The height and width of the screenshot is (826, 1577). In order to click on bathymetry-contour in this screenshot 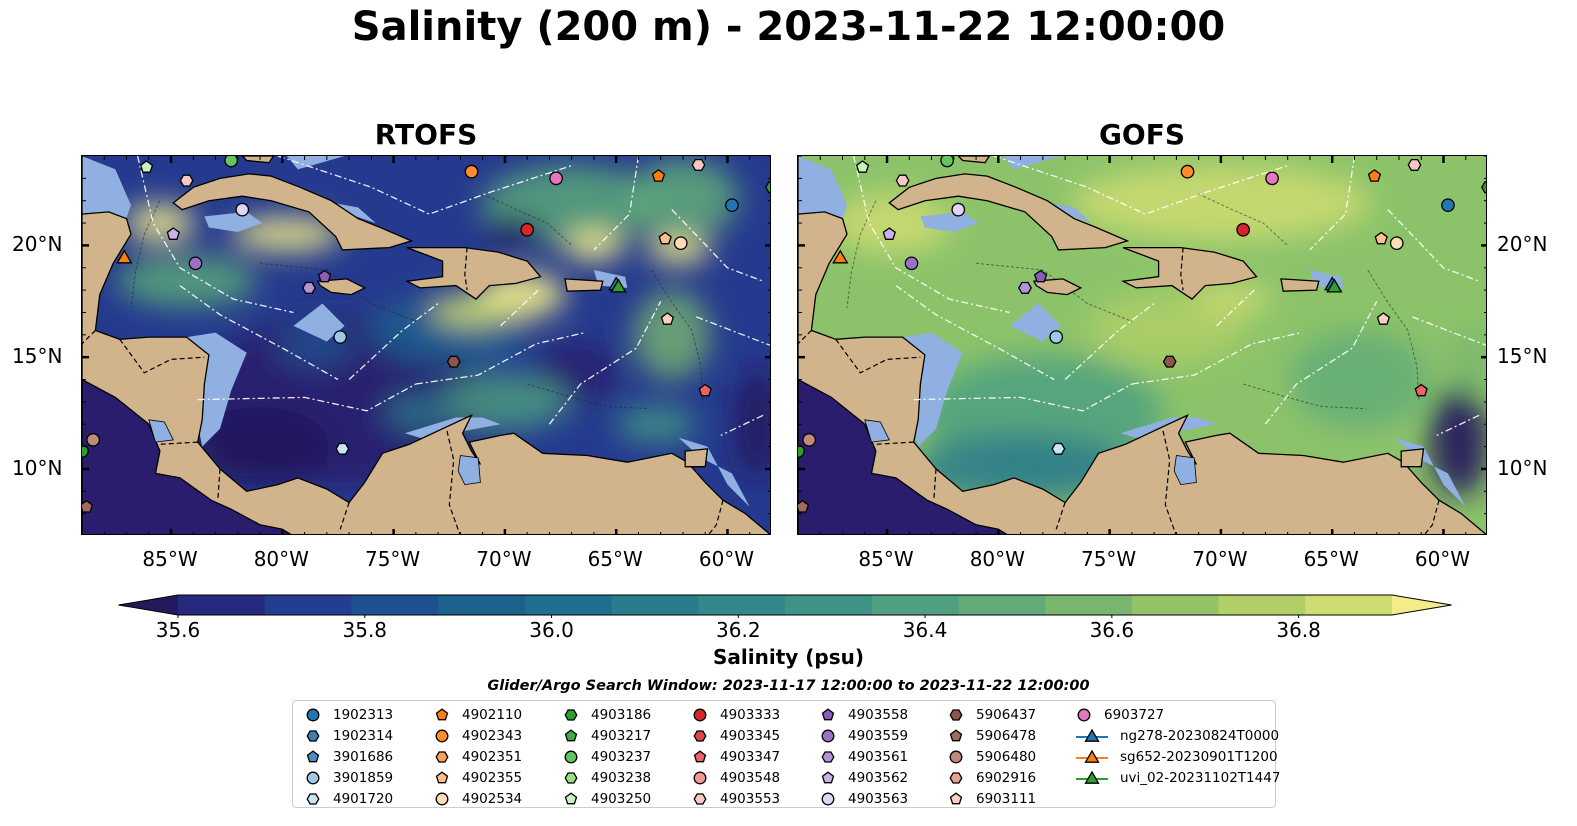, I will do `click(338, 292)`.